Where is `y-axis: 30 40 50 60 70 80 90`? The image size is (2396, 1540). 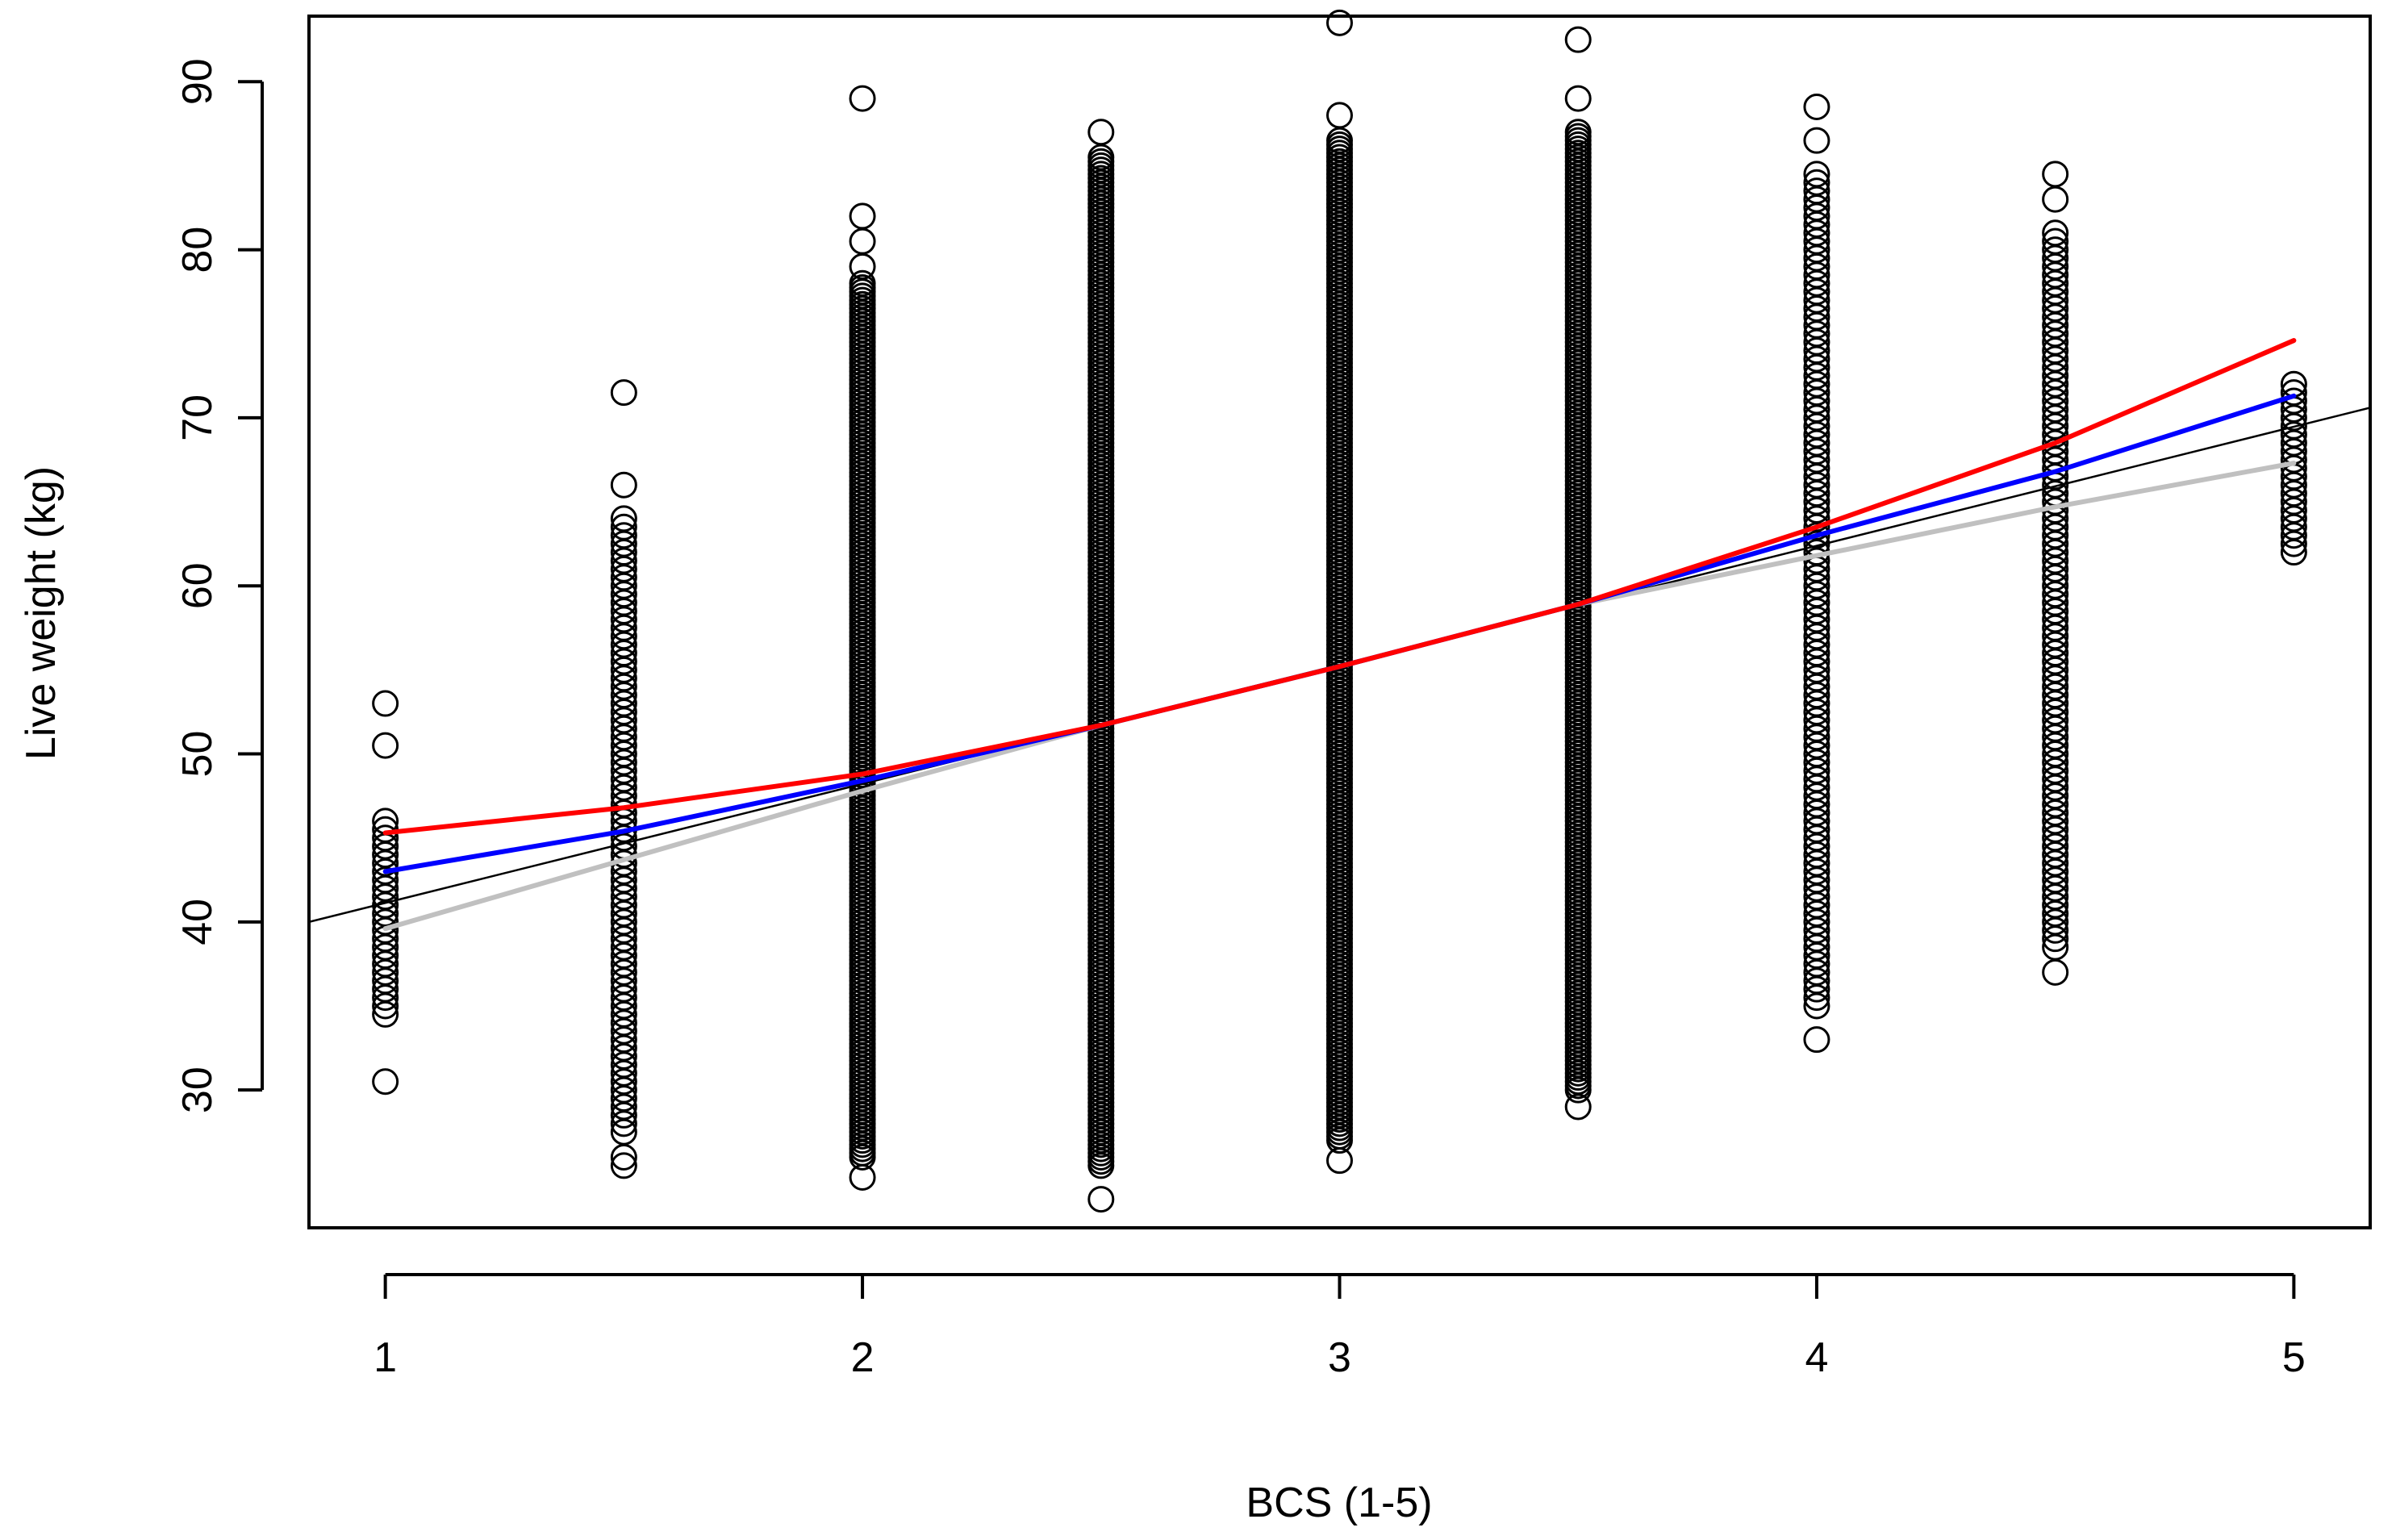 y-axis: 30 40 50 60 70 80 90 is located at coordinates (219, 585).